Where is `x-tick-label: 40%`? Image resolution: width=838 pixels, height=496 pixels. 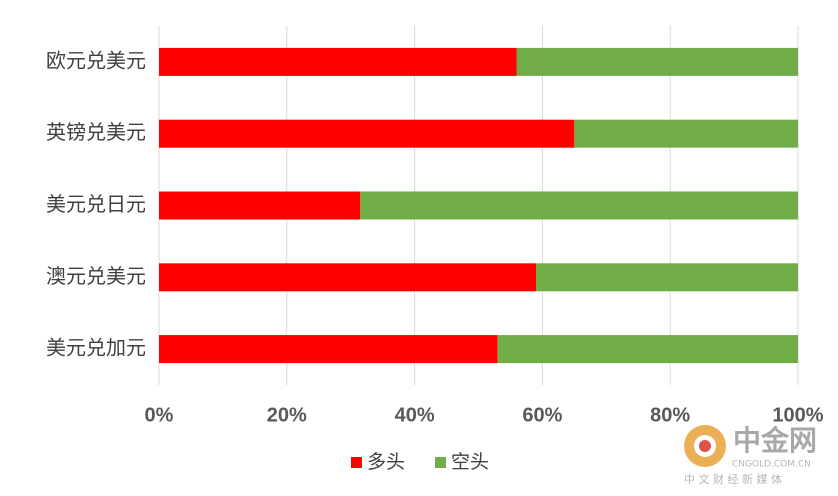
x-tick-label: 40% is located at coordinates (415, 415).